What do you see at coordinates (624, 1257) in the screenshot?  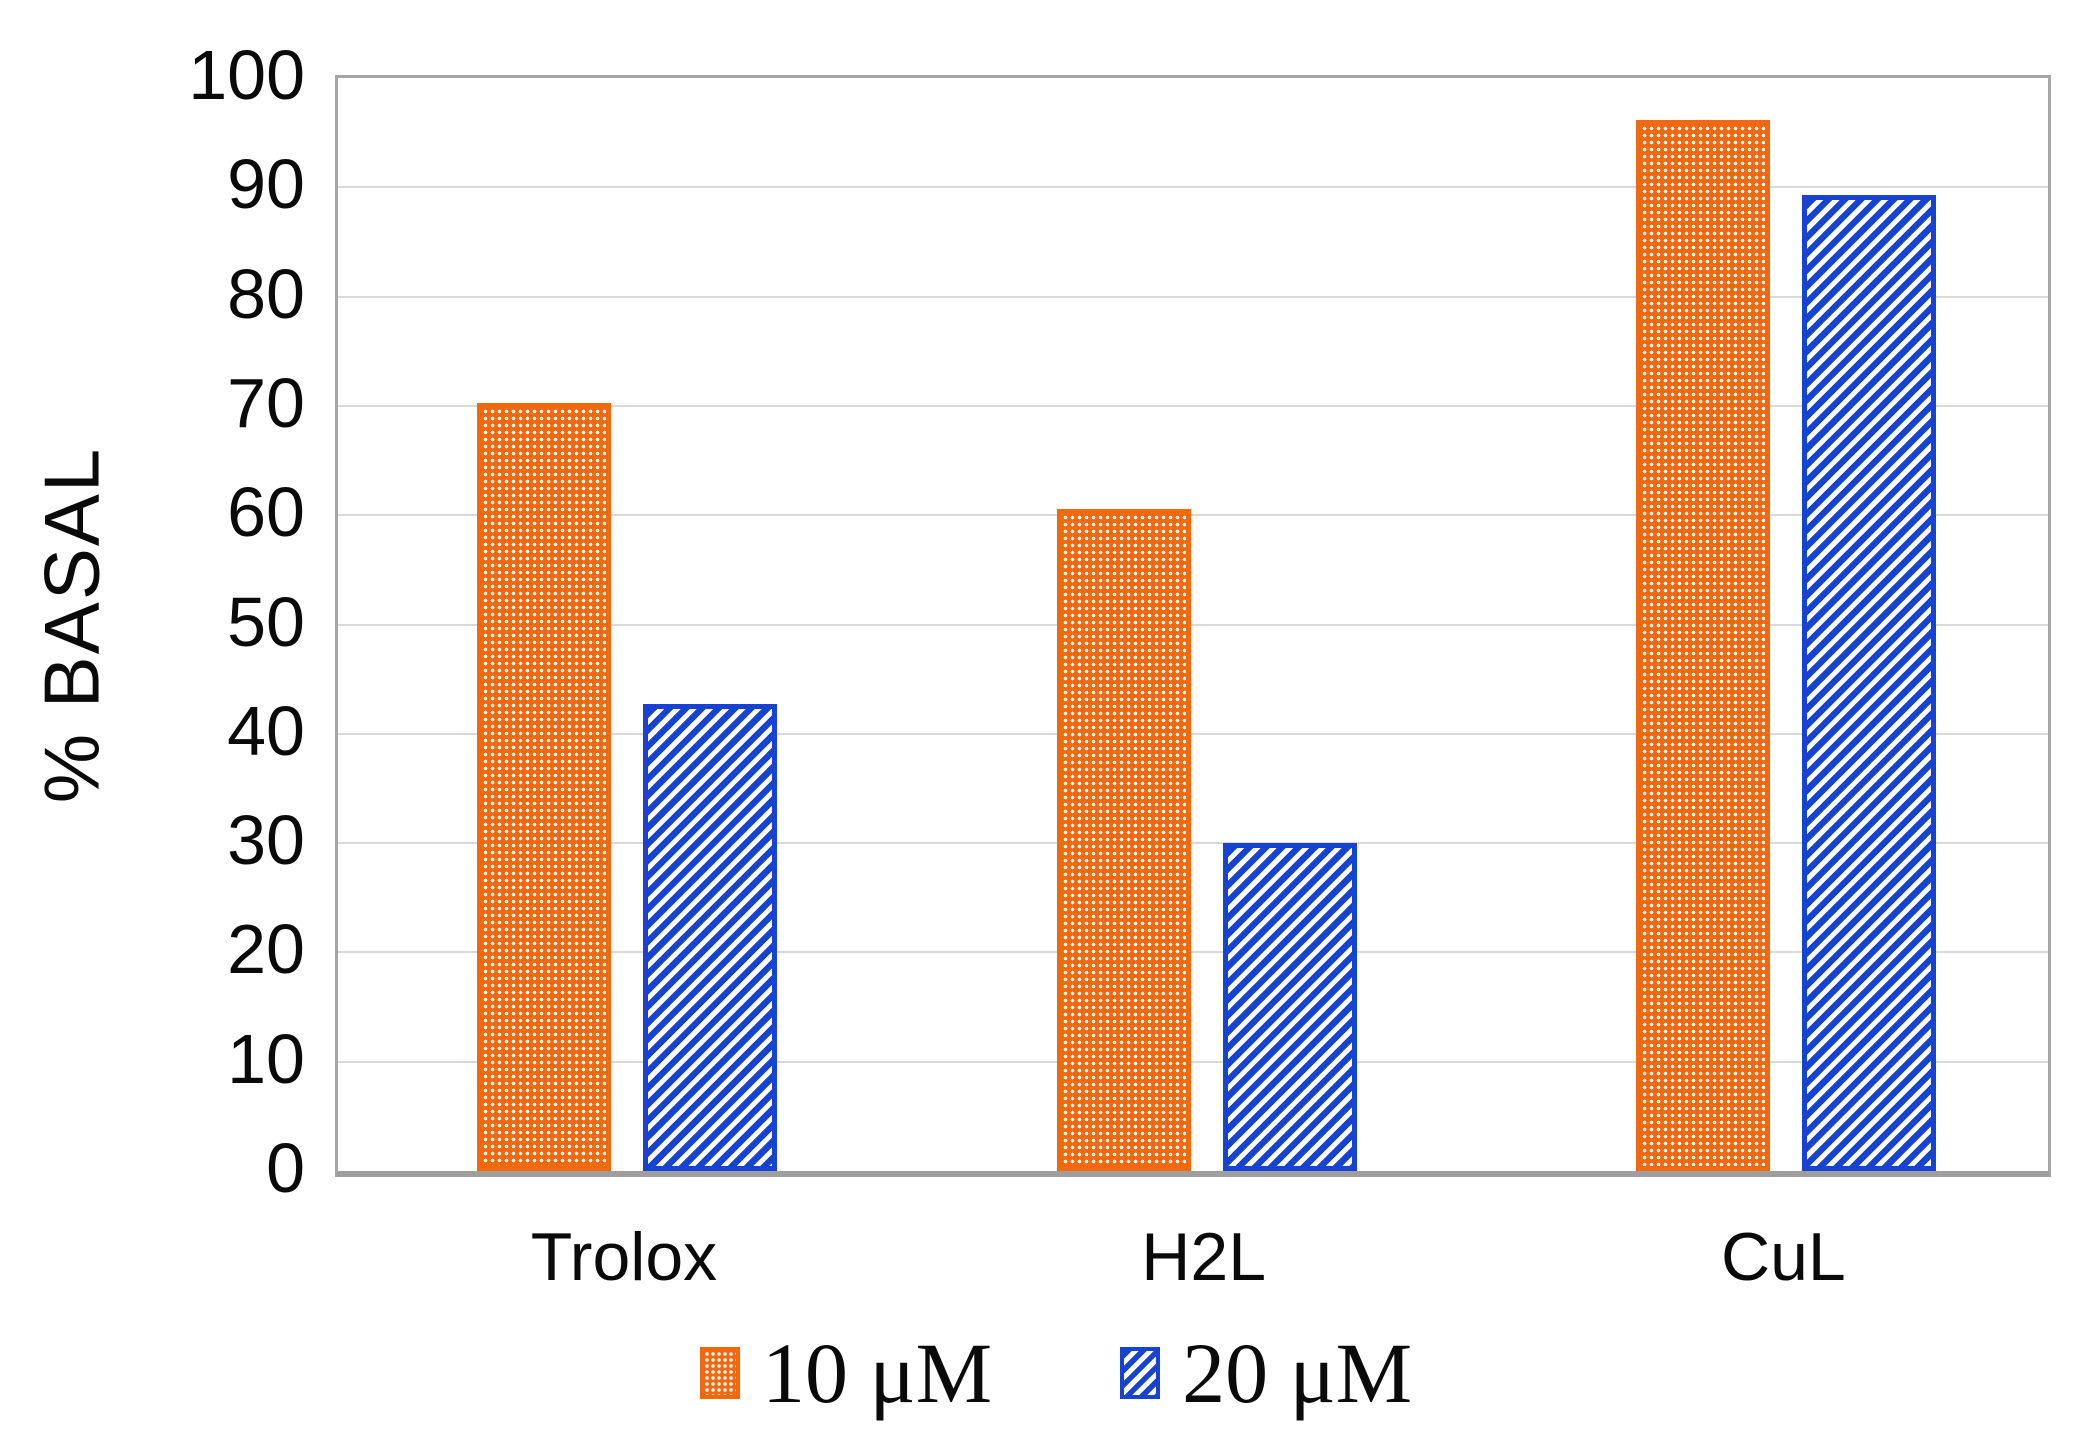 I see `x-category-label-trolox: Trolox` at bounding box center [624, 1257].